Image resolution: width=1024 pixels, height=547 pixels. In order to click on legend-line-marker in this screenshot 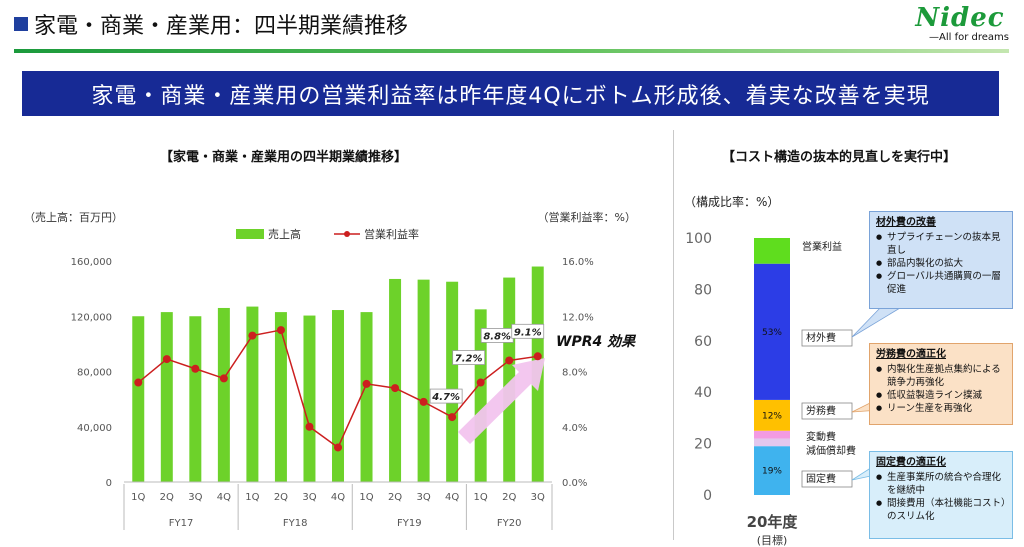, I will do `click(347, 234)`.